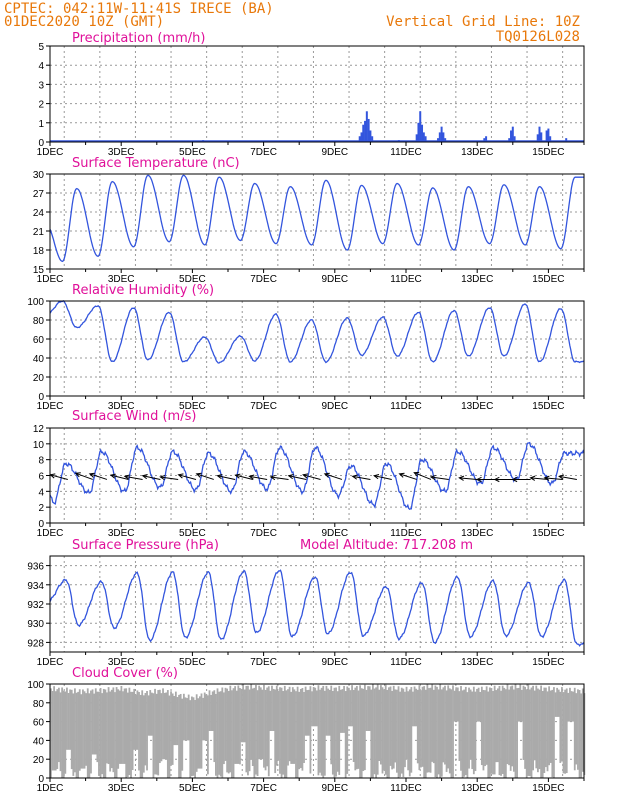 The image size is (618, 800). What do you see at coordinates (477, 788) in the screenshot?
I see `x-tick-label: 13DEC` at bounding box center [477, 788].